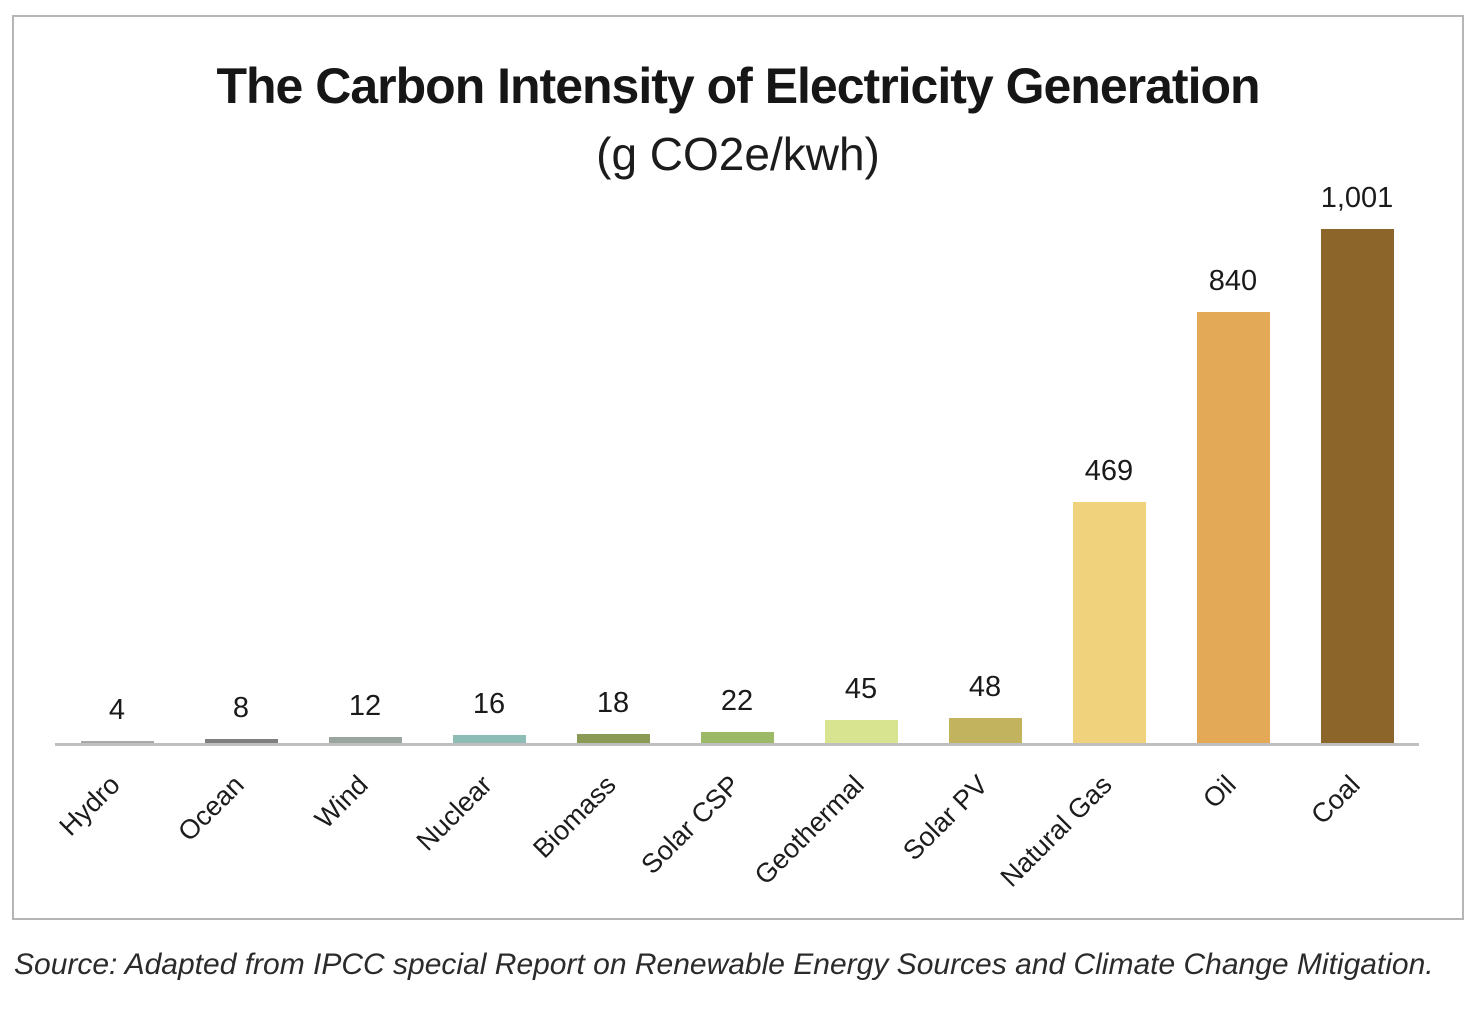 The width and height of the screenshot is (1476, 1010). Describe the element at coordinates (737, 737) in the screenshot. I see `bar-solar-csp` at that location.